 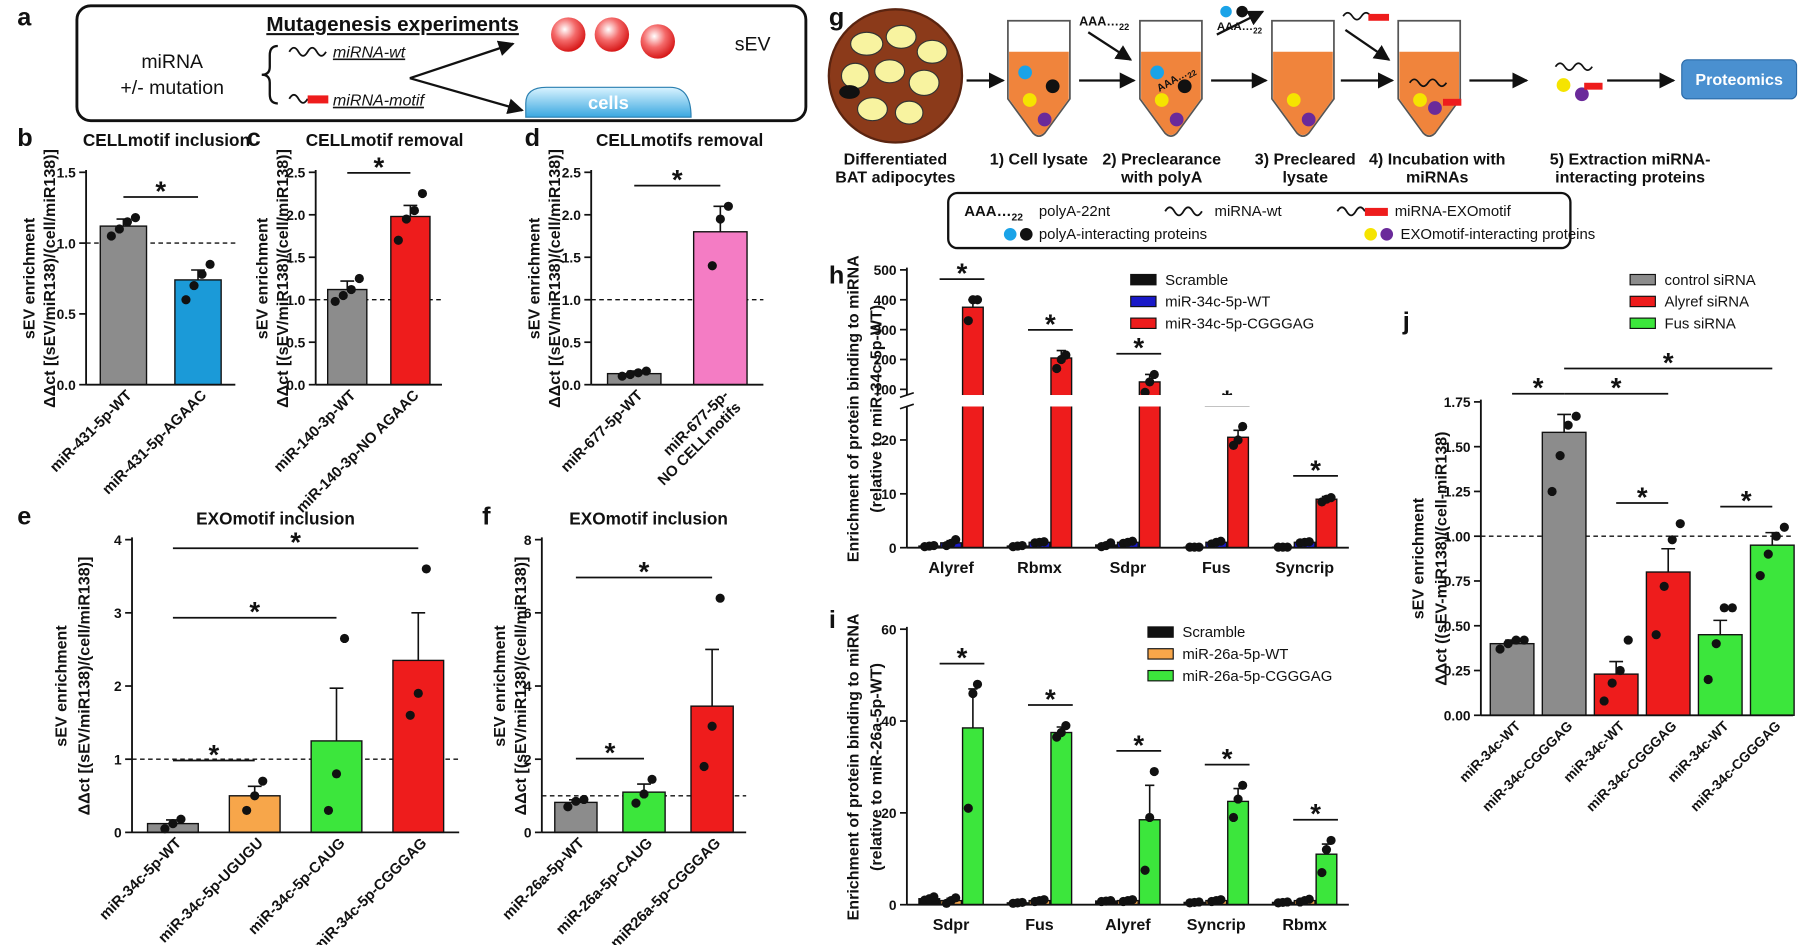 I want to click on brace, so click(x=269, y=74).